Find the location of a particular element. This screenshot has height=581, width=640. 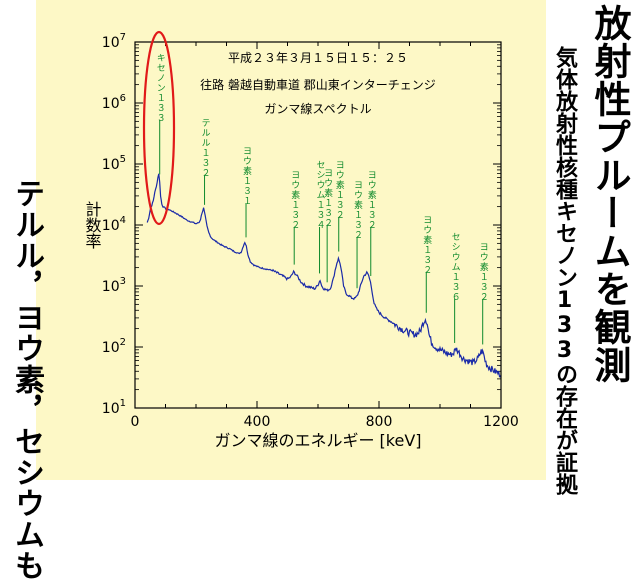

y-tick-label: 10⁷ is located at coordinates (114, 41).